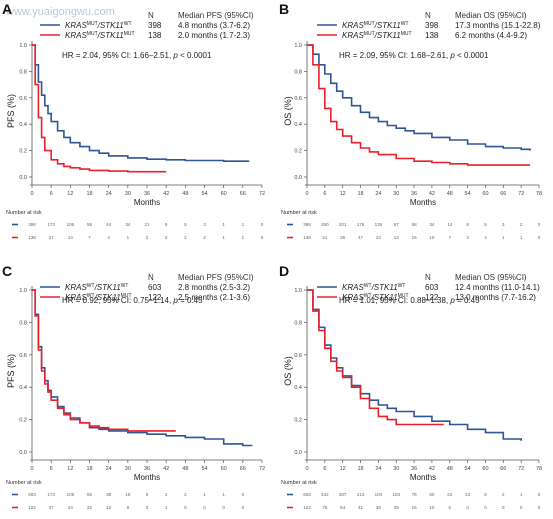 This screenshot has height=519, width=553. What do you see at coordinates (32, 494) in the screenshot?
I see `risk-count: 603` at bounding box center [32, 494].